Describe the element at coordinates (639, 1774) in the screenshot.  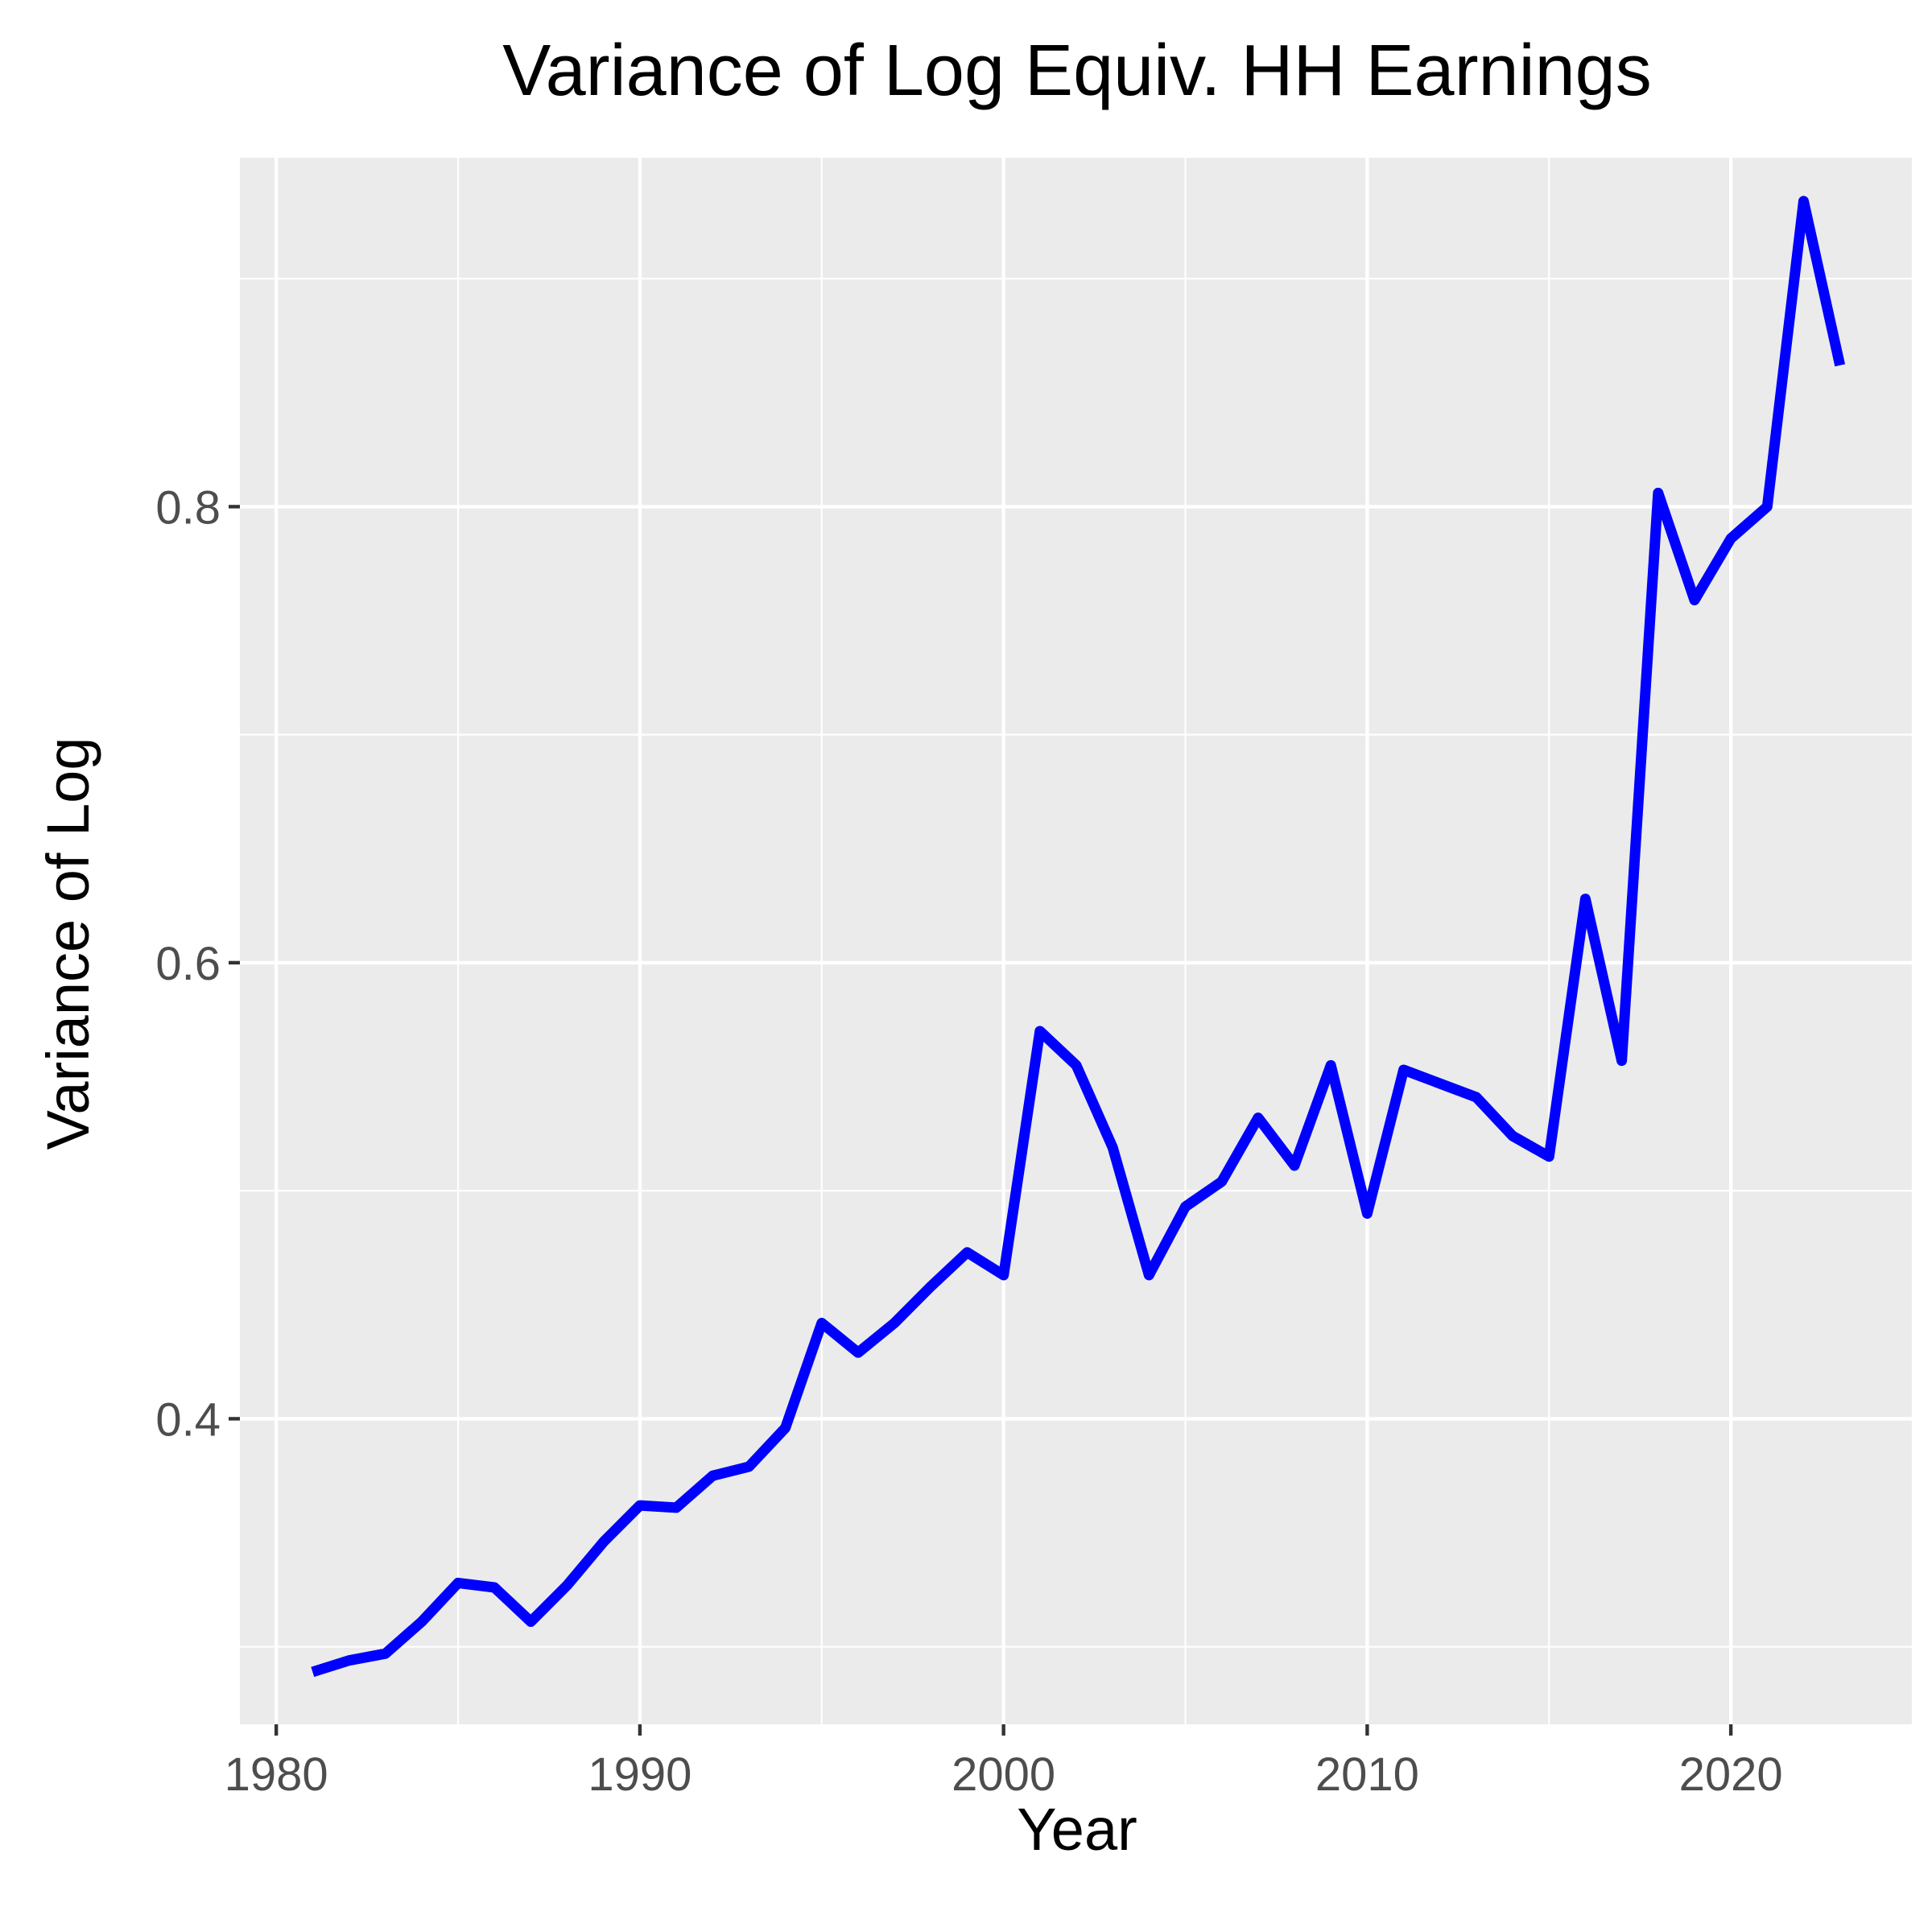
I see `x-tick-label: 1990` at that location.